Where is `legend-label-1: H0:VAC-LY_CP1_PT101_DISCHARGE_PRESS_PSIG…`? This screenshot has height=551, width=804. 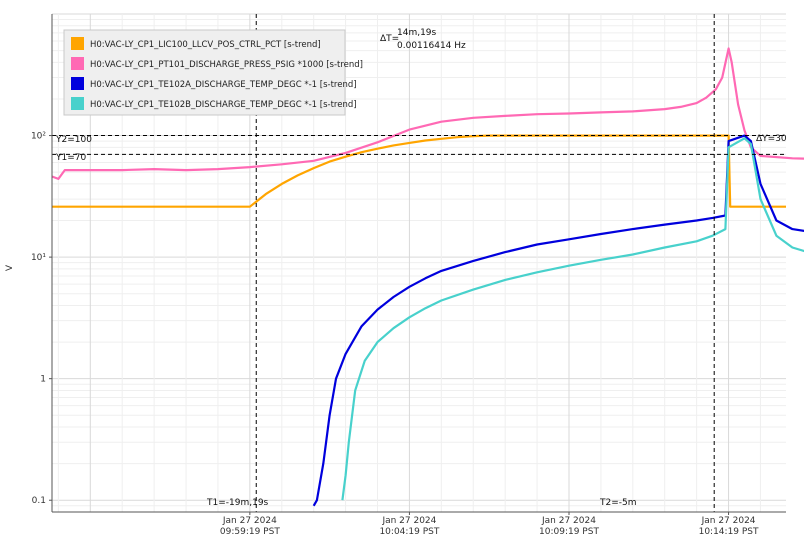
legend-label-1: H0:VAC-LY_CP1_PT101_DISCHARGE_PRESS_PSIG… is located at coordinates (226, 65).